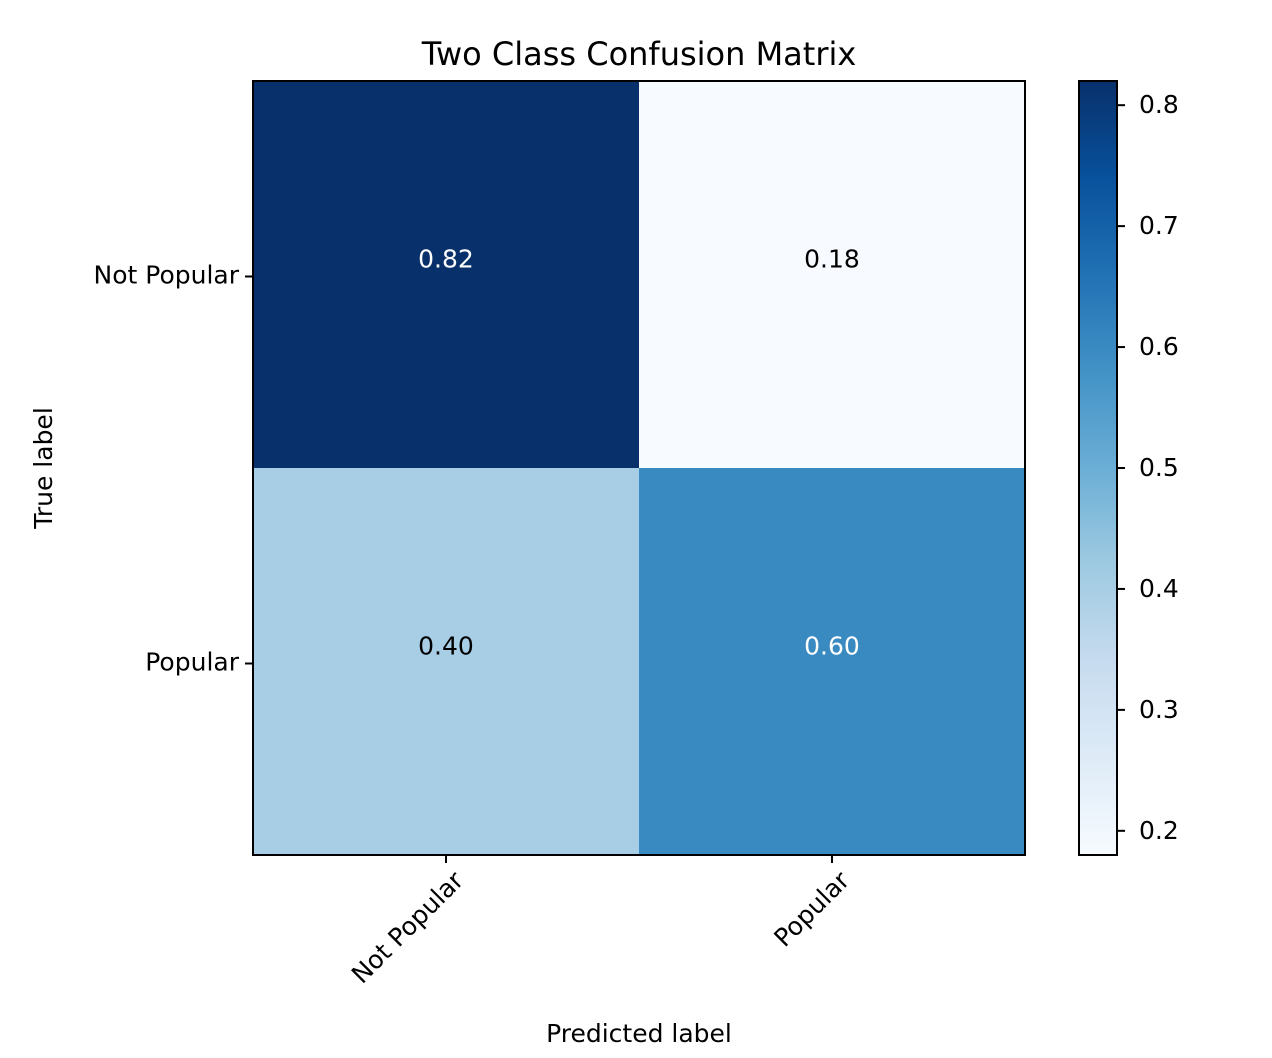 Image resolution: width=1272 pixels, height=1058 pixels. Describe the element at coordinates (446, 646) in the screenshot. I see `cell-label-r1-c0: 0.40` at that location.